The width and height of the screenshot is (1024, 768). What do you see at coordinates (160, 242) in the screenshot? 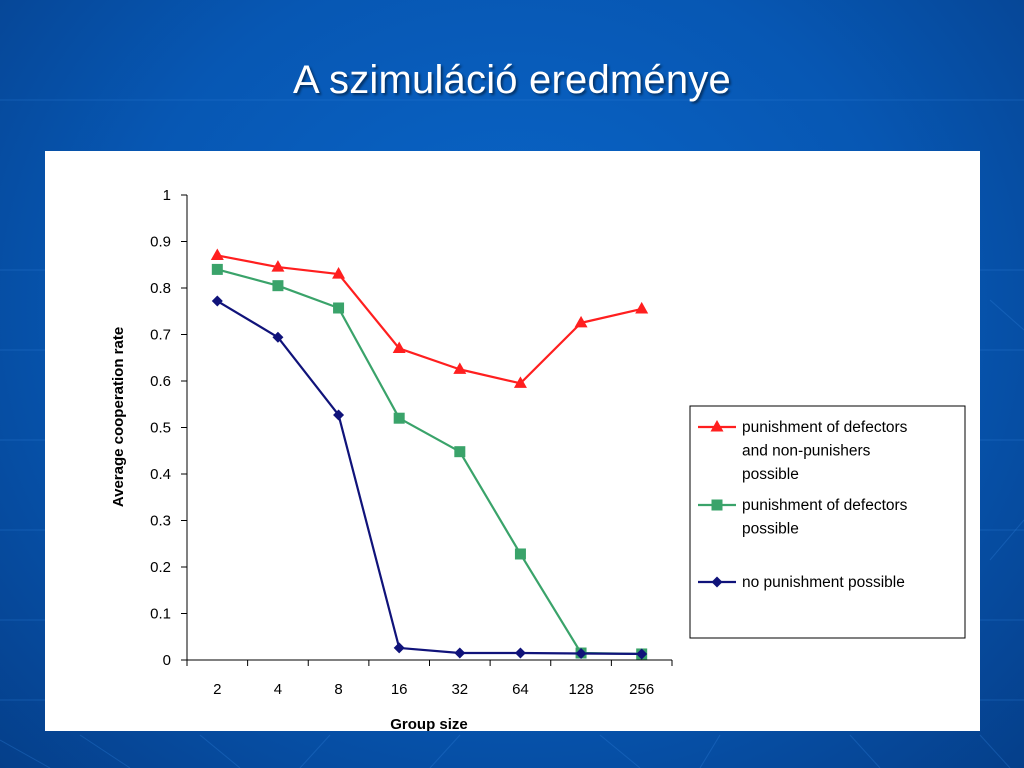
I see `y-tick-label: 0.9` at bounding box center [160, 242].